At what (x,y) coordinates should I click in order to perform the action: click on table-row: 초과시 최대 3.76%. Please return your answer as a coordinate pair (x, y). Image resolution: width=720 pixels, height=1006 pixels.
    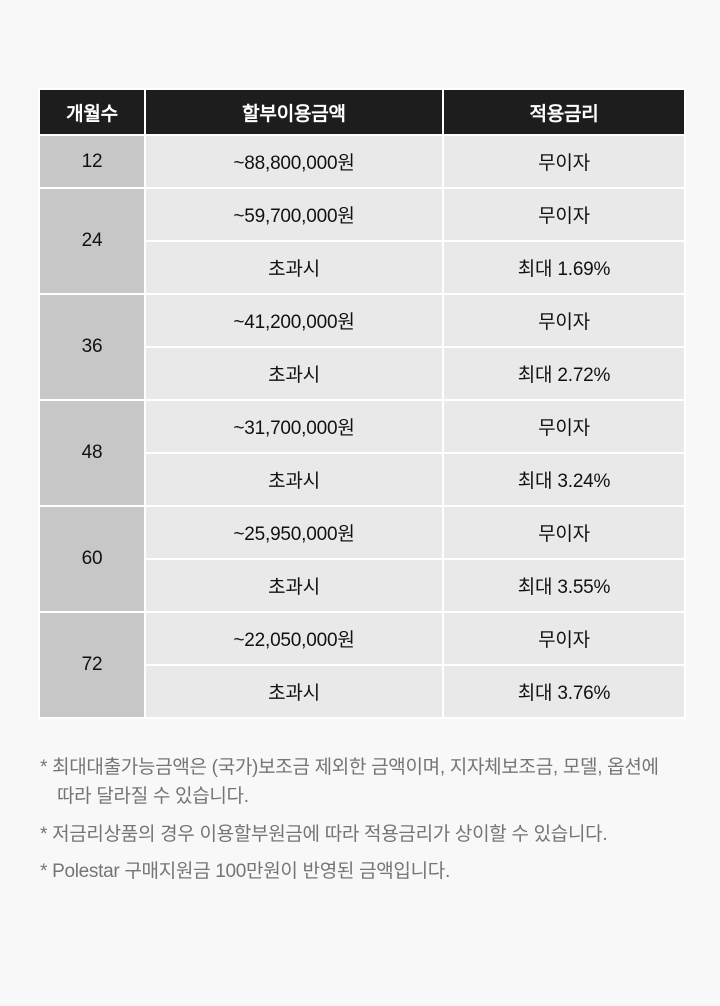
    Looking at the image, I should click on (362, 691).